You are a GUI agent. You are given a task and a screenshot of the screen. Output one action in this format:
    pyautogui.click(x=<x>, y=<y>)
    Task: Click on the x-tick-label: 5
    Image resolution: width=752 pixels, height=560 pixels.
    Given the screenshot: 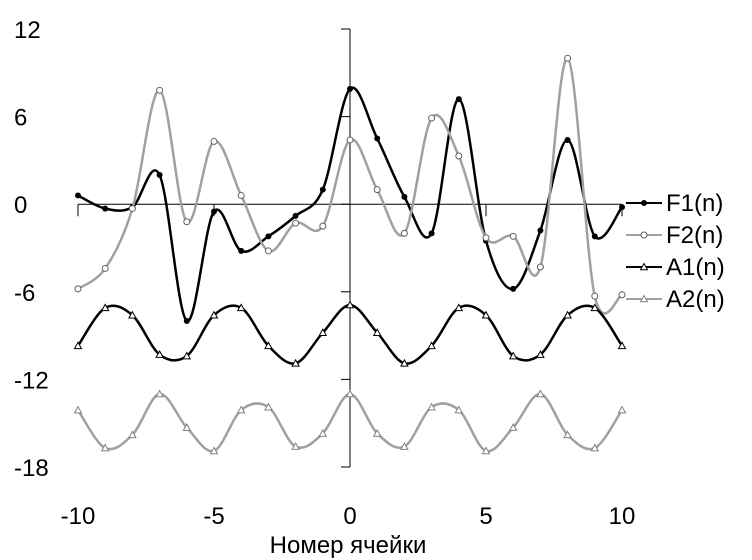 What is the action you would take?
    pyautogui.click(x=485, y=516)
    